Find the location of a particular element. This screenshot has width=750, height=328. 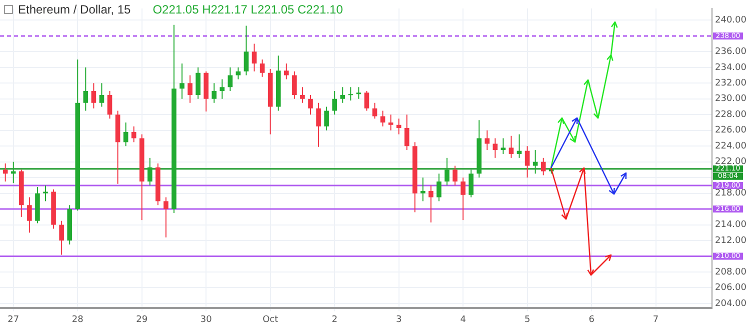

y-tick-label: 226.00 is located at coordinates (731, 131).